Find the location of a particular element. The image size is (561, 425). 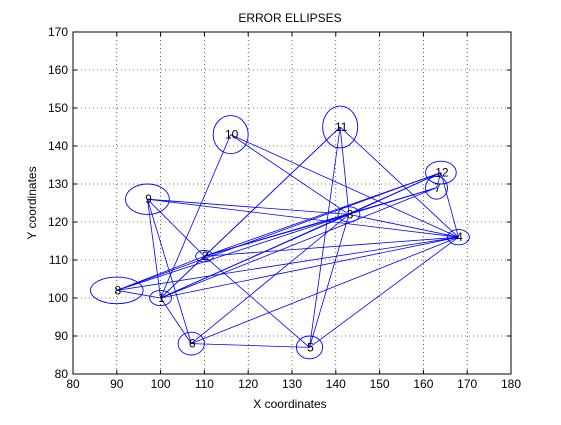

point-label: 12 is located at coordinates (442, 173).